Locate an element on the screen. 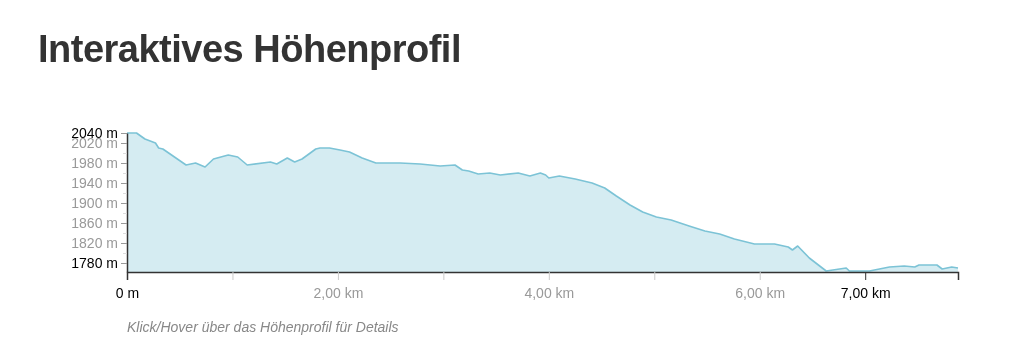 This screenshot has width=1024, height=359. chart-title: Interaktives Höhenprofil is located at coordinates (249, 49).